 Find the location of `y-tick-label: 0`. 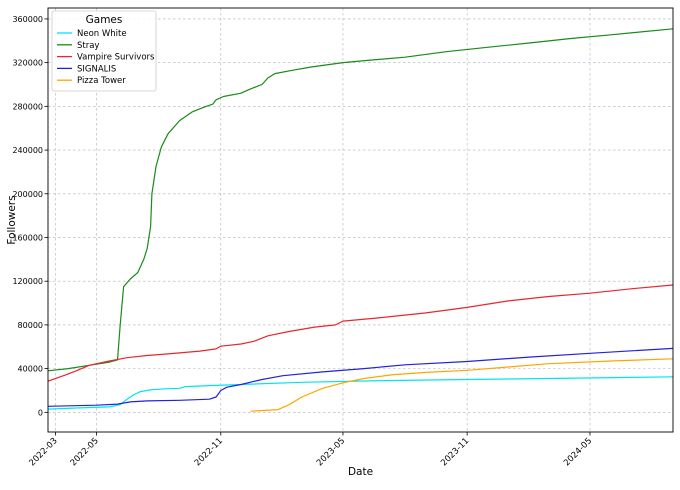

y-tick-label: 0 is located at coordinates (40, 412).